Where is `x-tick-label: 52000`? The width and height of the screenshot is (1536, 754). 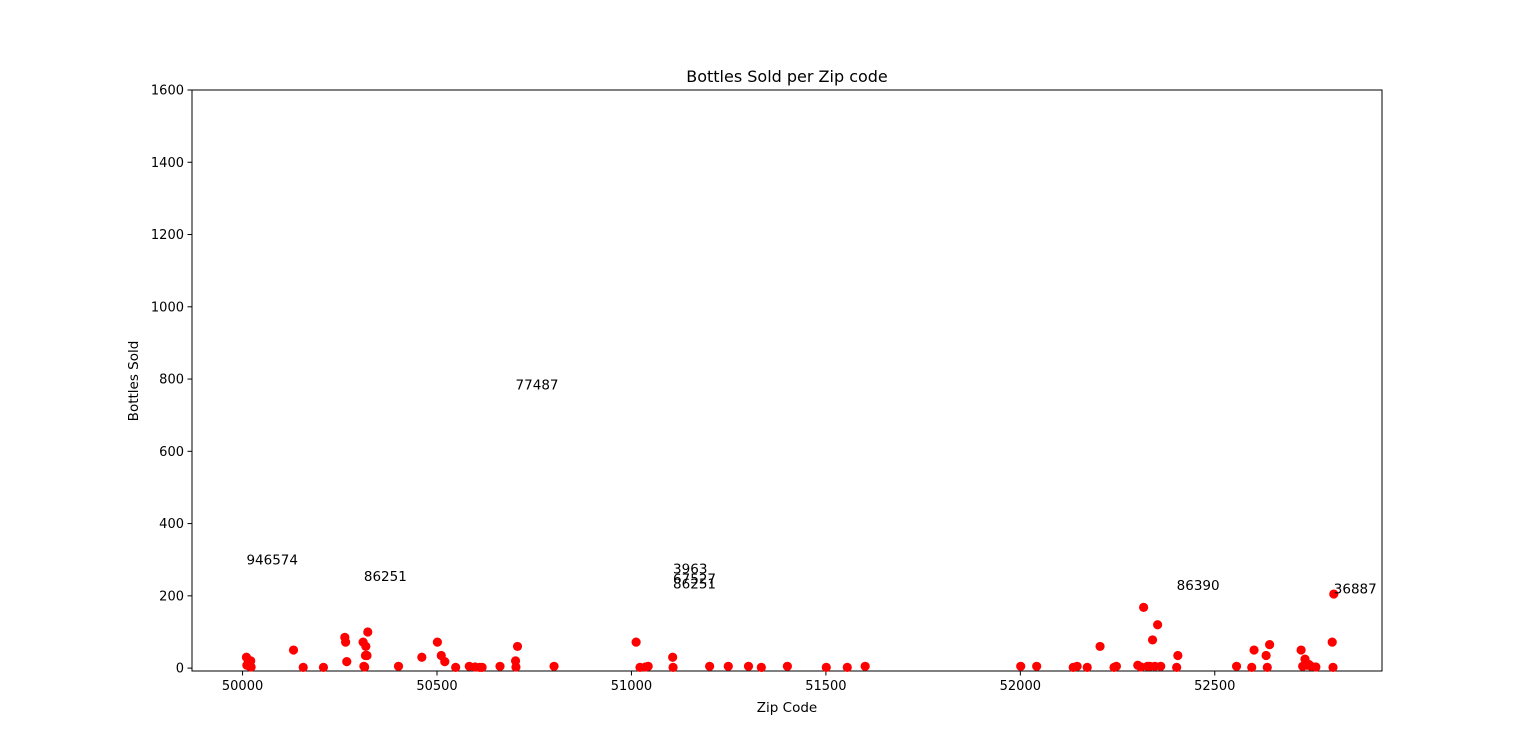 x-tick-label: 52000 is located at coordinates (1020, 686).